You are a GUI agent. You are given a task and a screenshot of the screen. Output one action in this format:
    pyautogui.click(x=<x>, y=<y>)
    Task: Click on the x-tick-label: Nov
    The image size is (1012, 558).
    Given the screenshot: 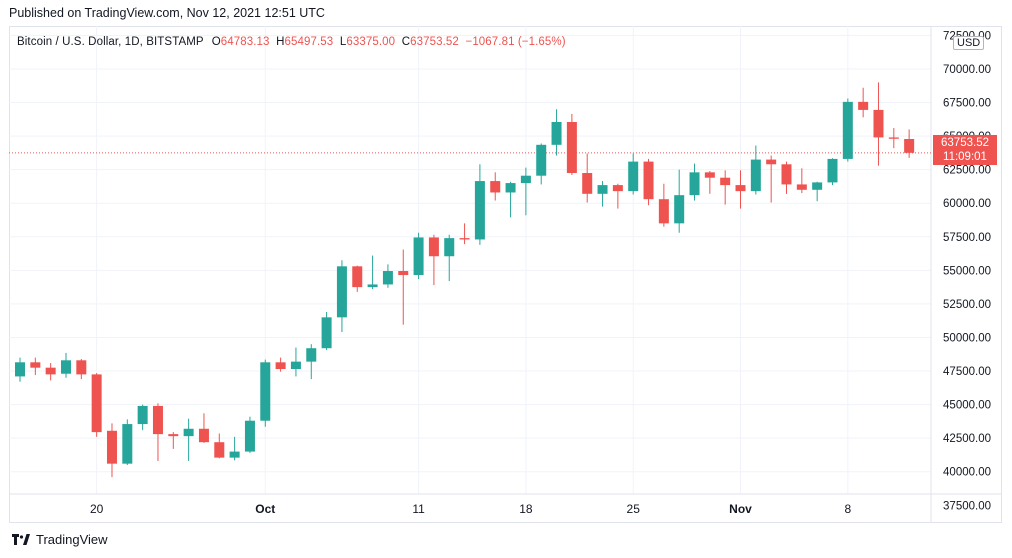 What is the action you would take?
    pyautogui.click(x=740, y=509)
    